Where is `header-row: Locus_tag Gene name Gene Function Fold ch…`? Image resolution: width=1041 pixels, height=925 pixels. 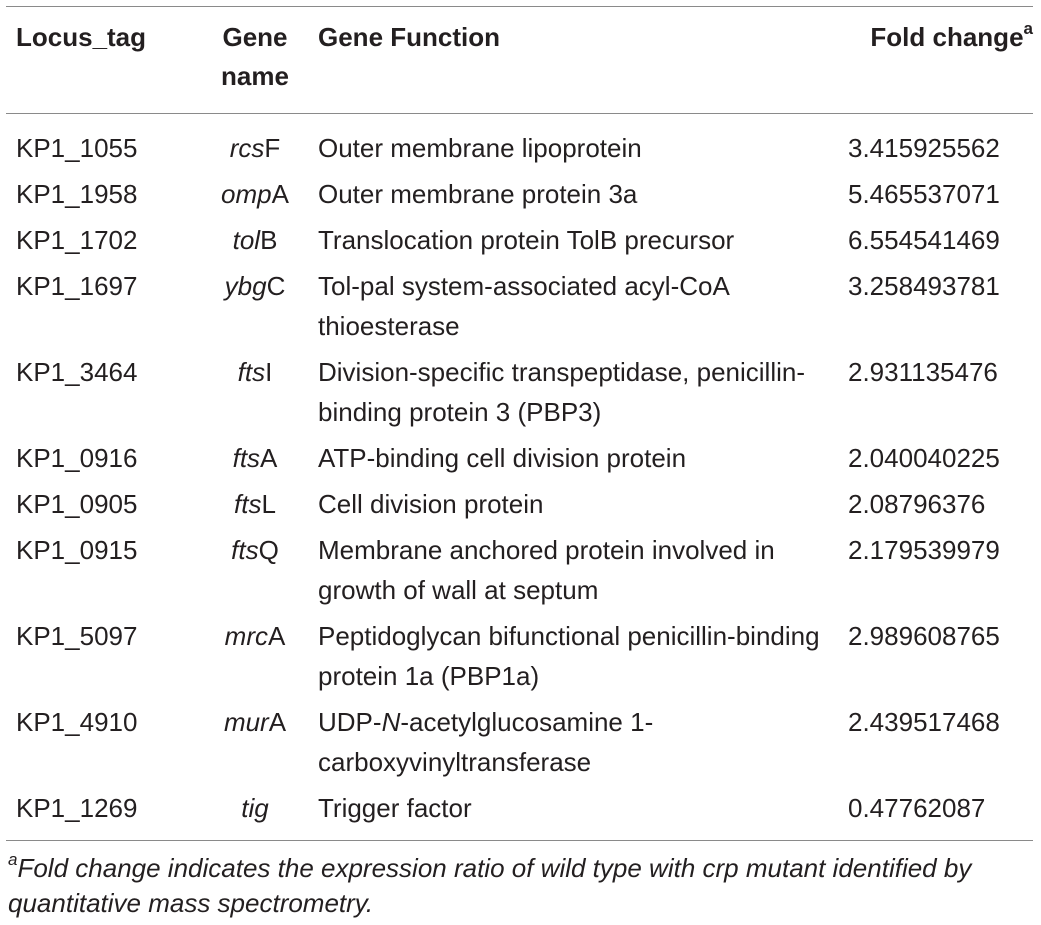
header-row: Locus_tag Gene name Gene Function Fold ch… is located at coordinates (519, 60).